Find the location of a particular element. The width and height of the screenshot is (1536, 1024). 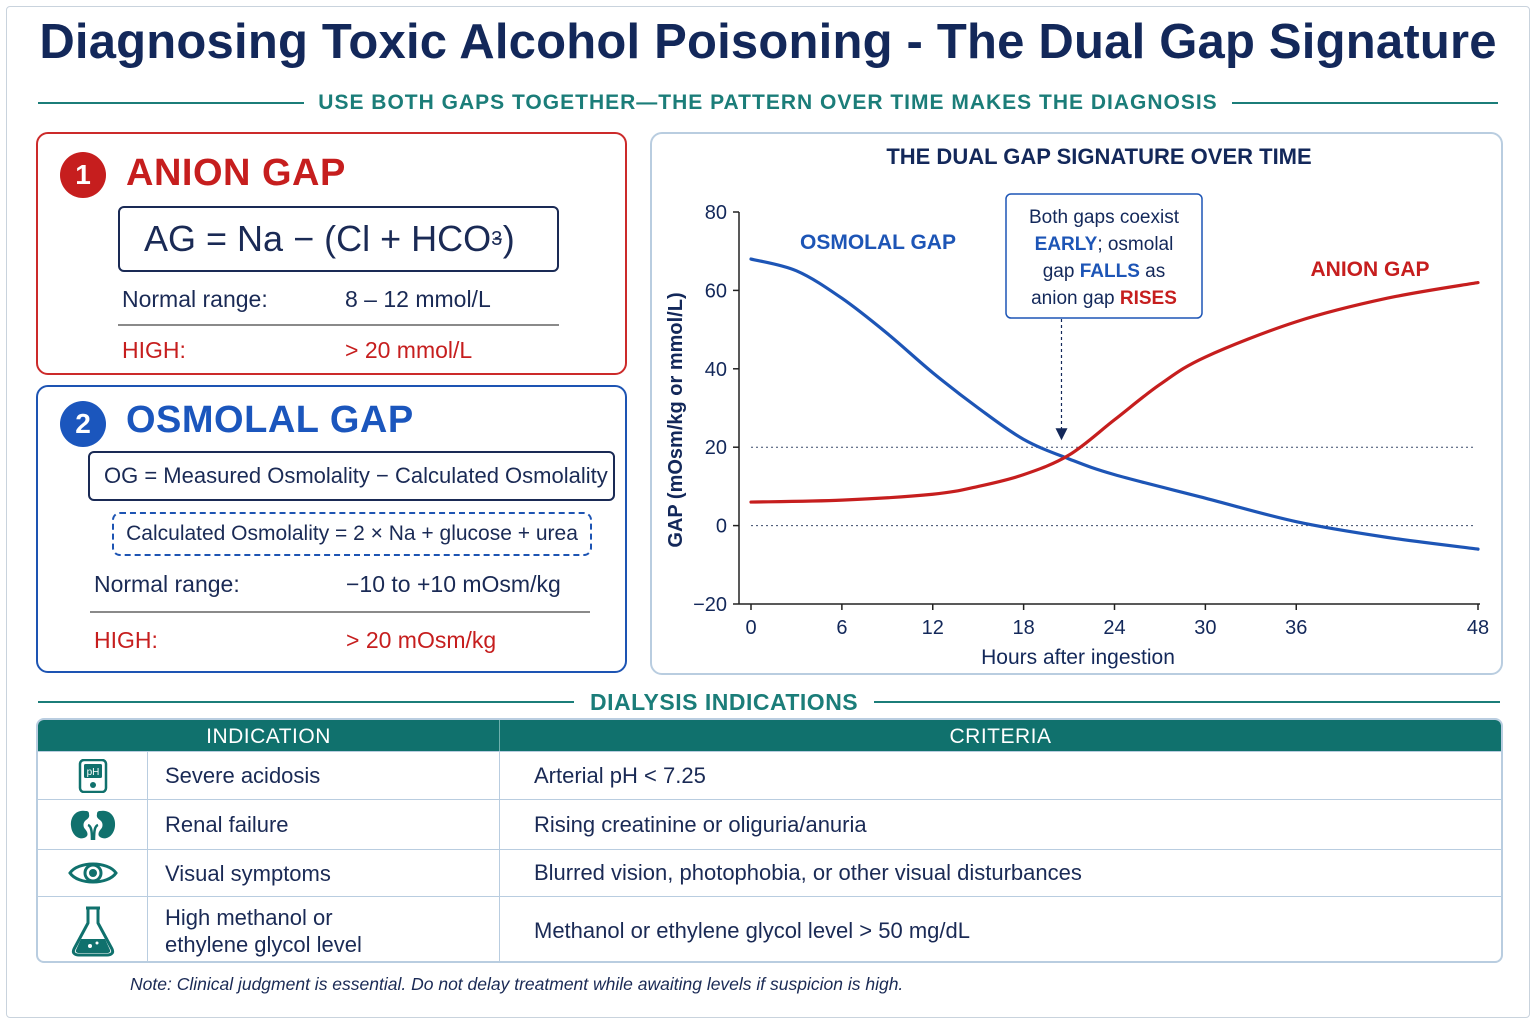

table-header-indication: INDICATION is located at coordinates (269, 735).